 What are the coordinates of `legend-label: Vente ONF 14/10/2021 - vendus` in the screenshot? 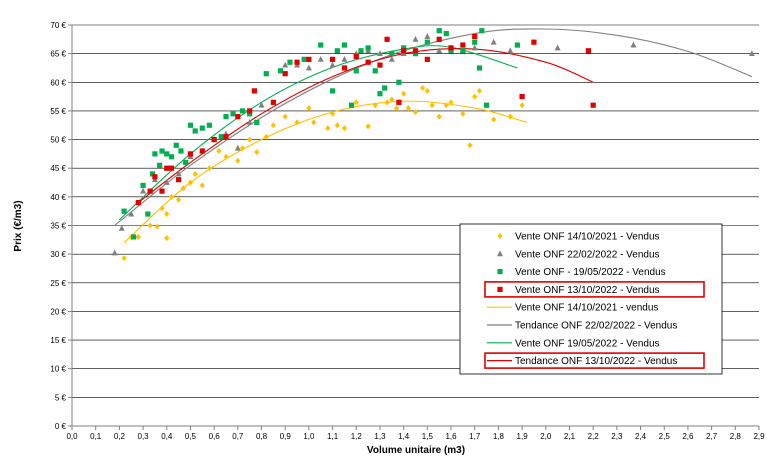 It's located at (586, 308).